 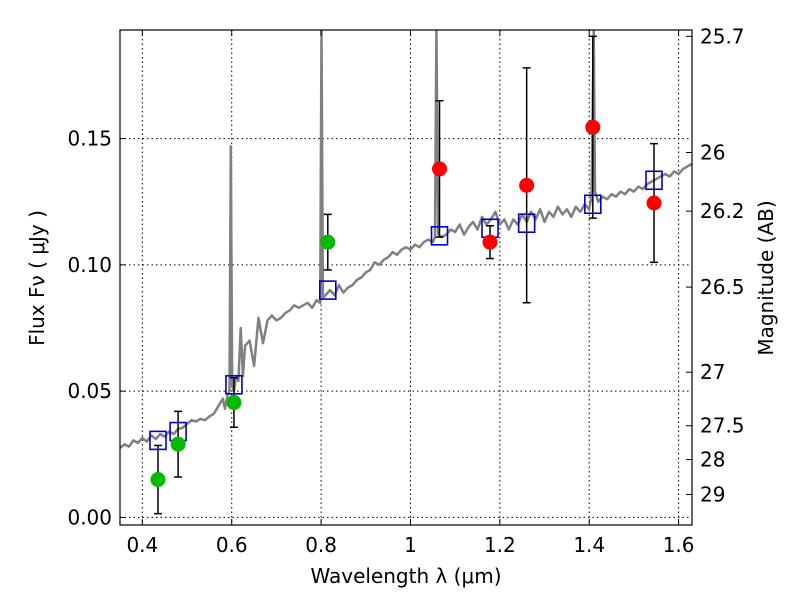 I want to click on y-tick-label: 0.10, so click(x=89, y=265).